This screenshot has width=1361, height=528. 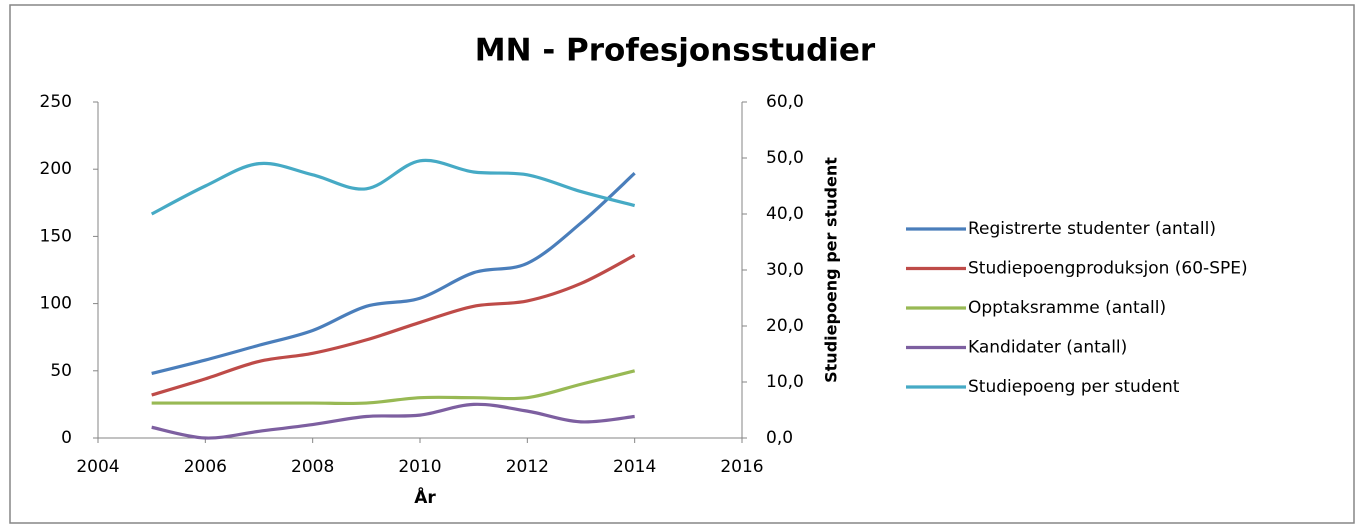 What do you see at coordinates (56, 304) in the screenshot?
I see `y-tick-label: 100` at bounding box center [56, 304].